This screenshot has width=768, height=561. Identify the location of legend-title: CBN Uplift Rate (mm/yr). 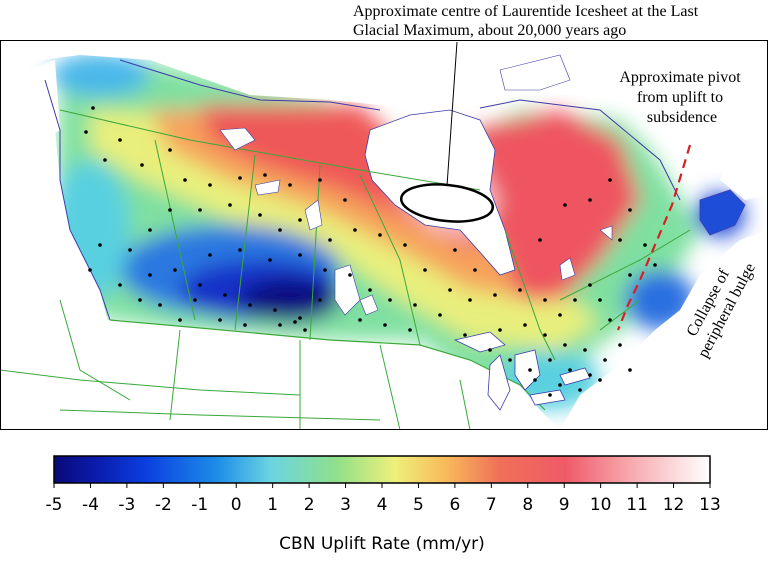
(382, 544).